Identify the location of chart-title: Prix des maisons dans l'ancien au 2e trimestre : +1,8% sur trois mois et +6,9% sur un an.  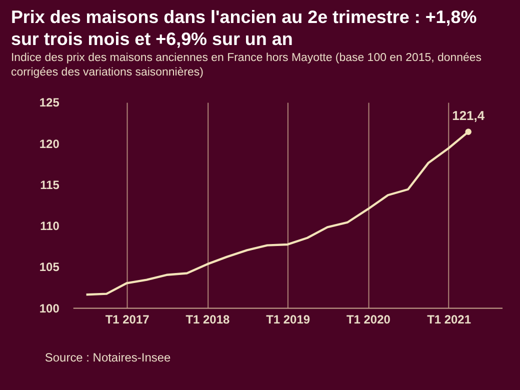
(243, 27).